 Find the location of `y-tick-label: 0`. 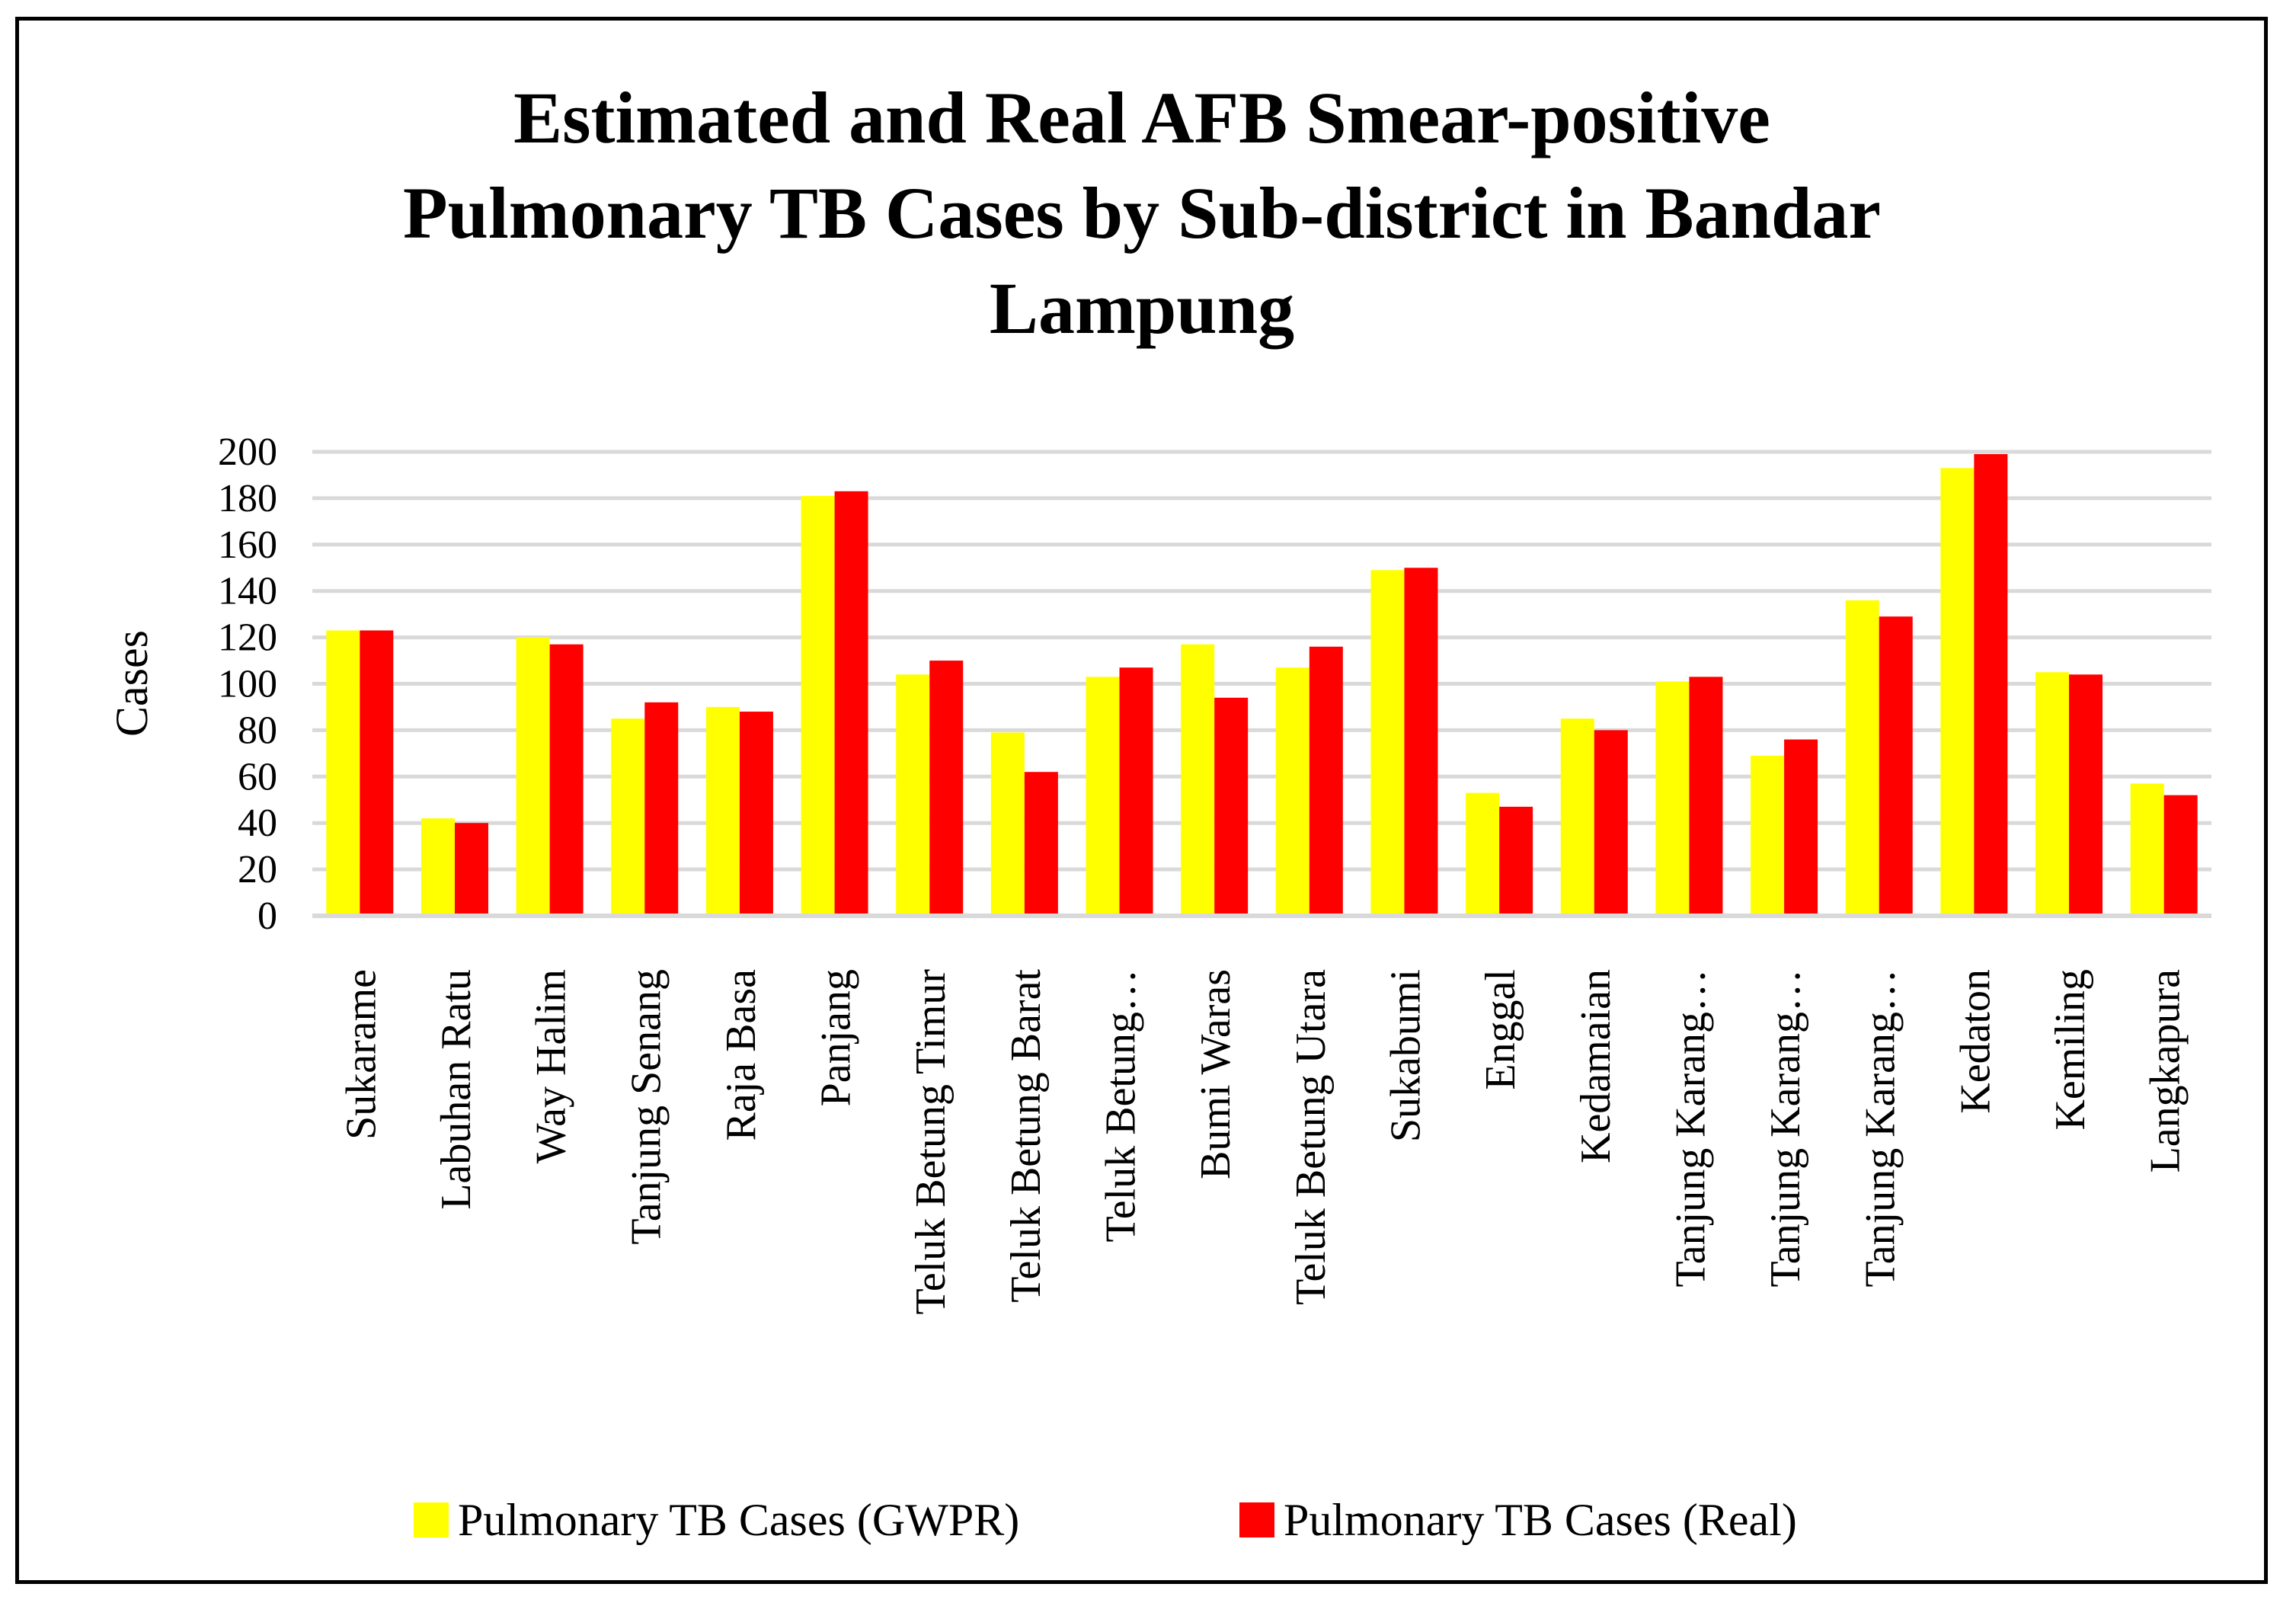

y-tick-label: 0 is located at coordinates (267, 916).